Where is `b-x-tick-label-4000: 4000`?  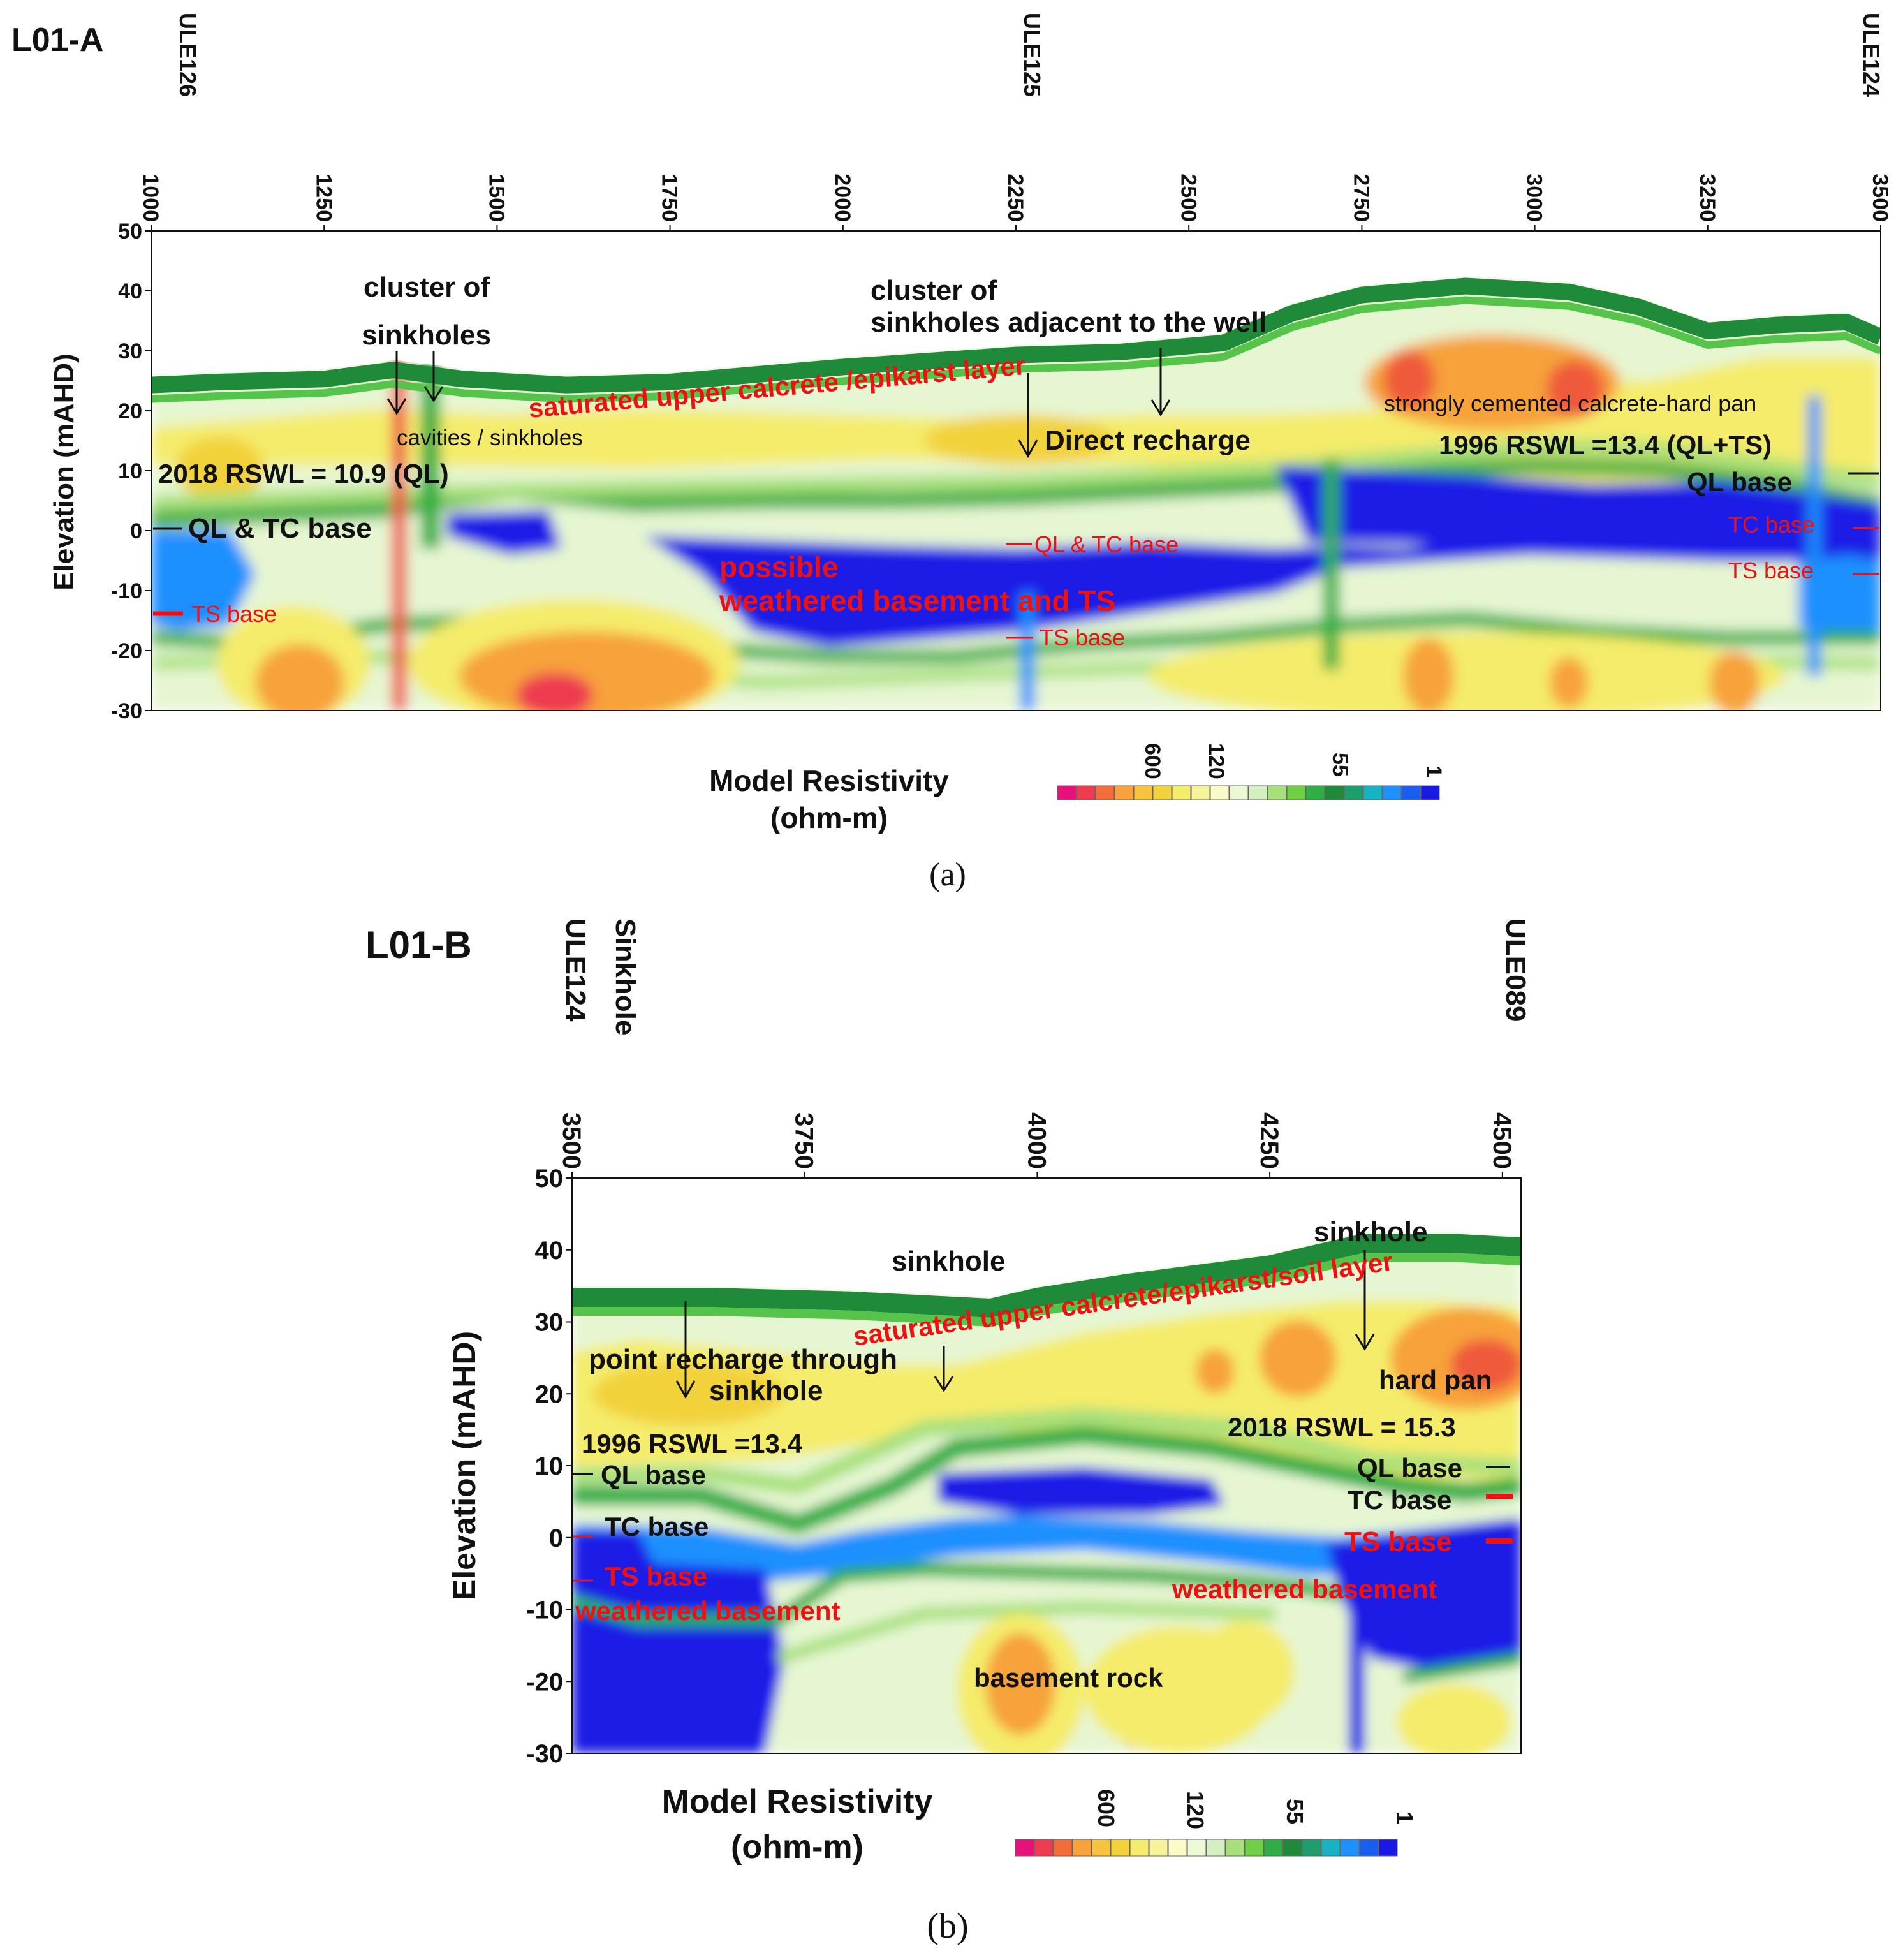
b-x-tick-label-4000: 4000 is located at coordinates (1036, 1140).